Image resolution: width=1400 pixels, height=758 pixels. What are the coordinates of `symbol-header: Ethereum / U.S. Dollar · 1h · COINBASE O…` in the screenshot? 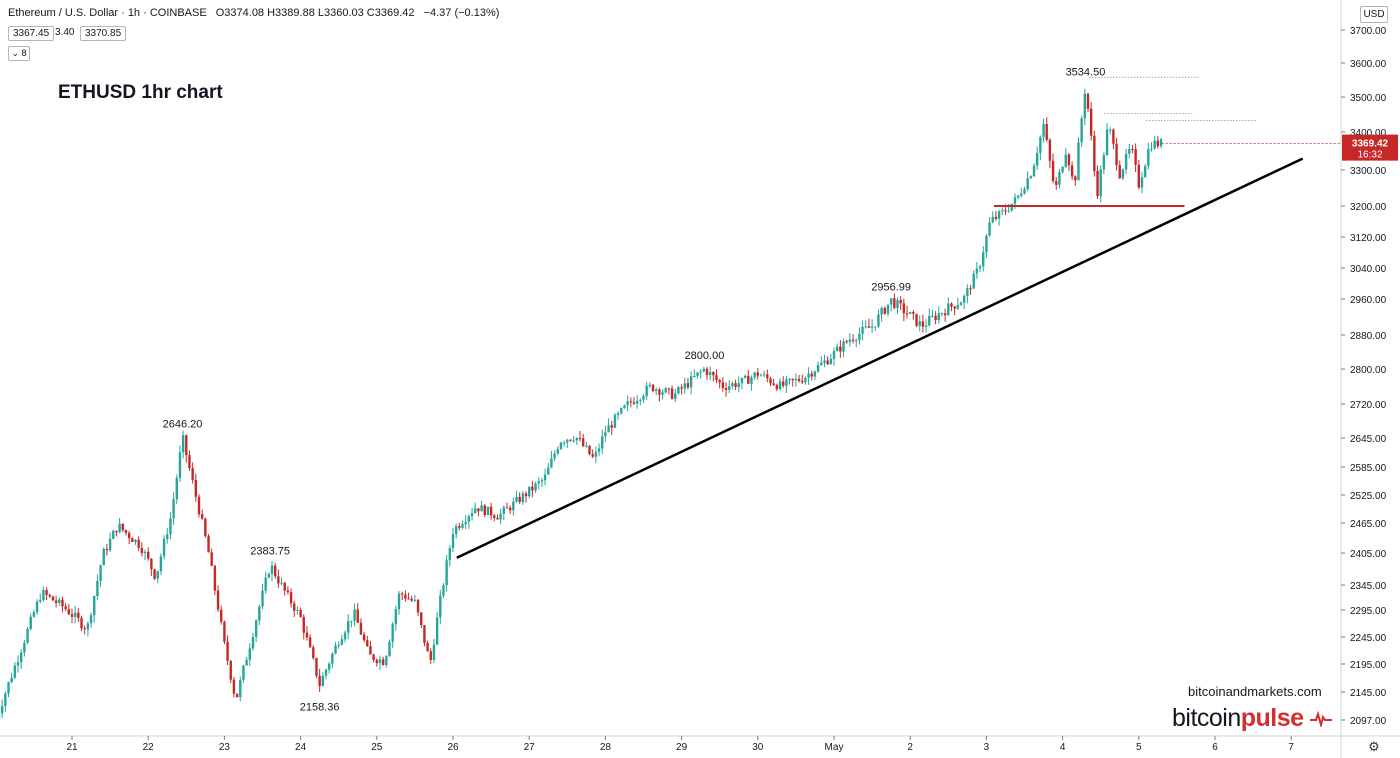 It's located at (256, 13).